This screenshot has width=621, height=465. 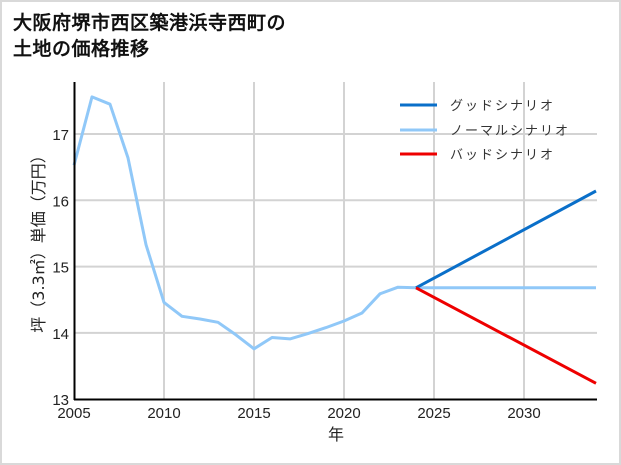 What do you see at coordinates (150, 23) in the screenshot?
I see `chart-title-line-1: 大阪府堺市西区築港浜寺西町の` at bounding box center [150, 23].